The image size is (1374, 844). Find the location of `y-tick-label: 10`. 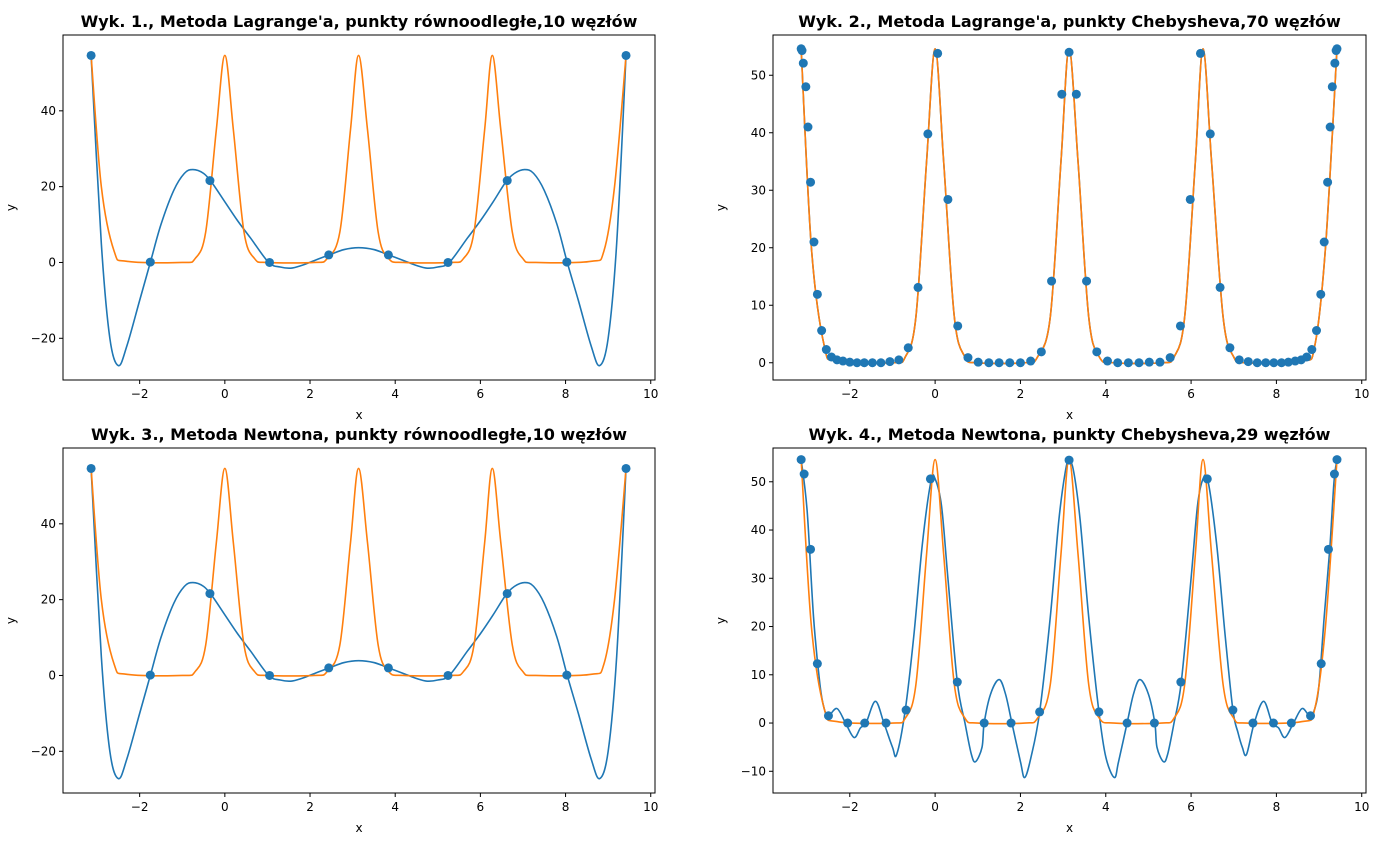

y-tick-label: 10 is located at coordinates (758, 675).